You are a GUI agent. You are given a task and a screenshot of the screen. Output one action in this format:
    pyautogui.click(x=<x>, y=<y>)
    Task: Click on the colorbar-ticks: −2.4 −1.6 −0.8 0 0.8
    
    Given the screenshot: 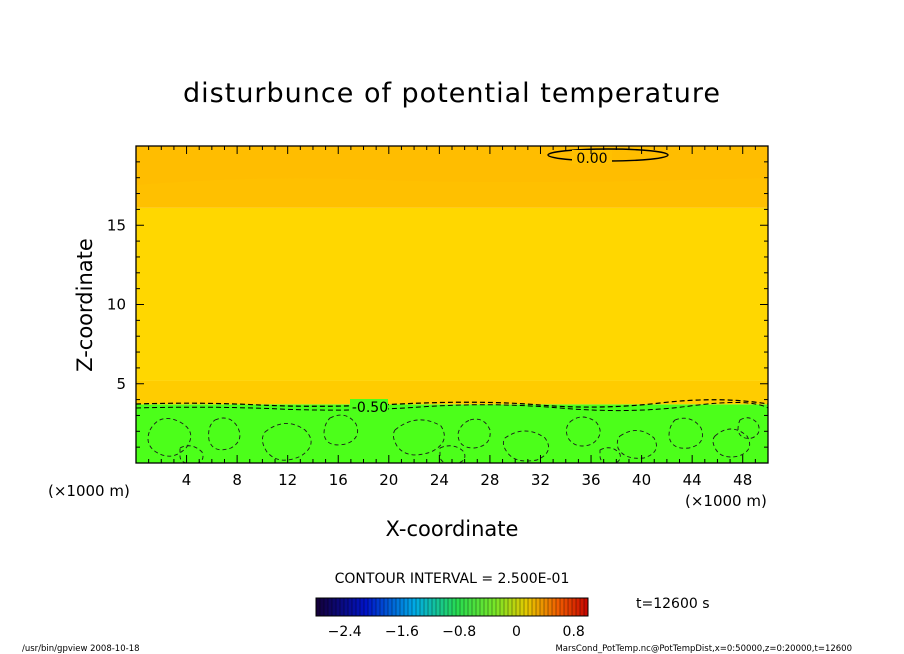 What is the action you would take?
    pyautogui.click(x=456, y=632)
    